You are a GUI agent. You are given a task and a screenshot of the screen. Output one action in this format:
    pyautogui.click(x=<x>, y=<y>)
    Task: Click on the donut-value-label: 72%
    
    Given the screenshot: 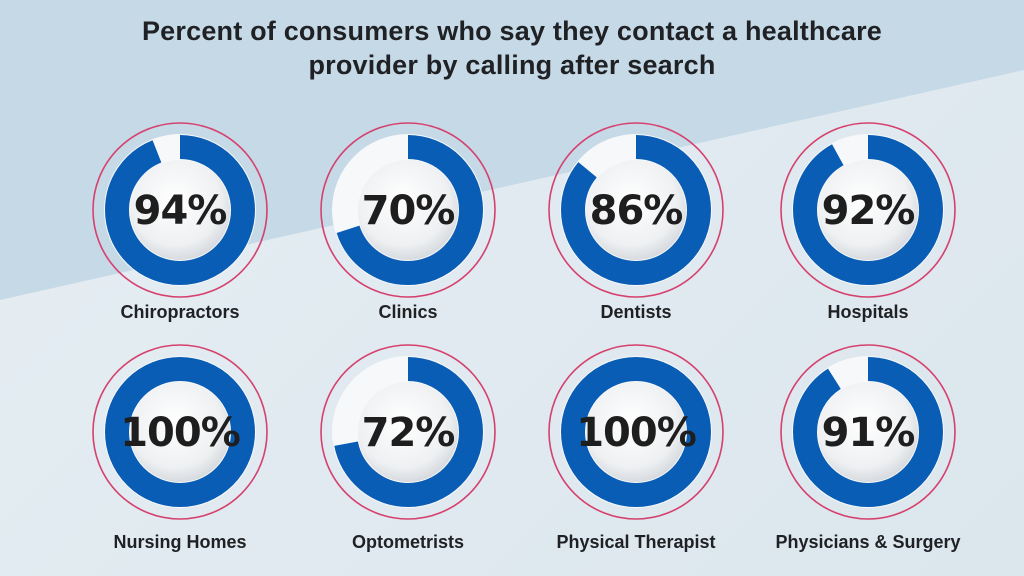 What is the action you would take?
    pyautogui.click(x=408, y=433)
    